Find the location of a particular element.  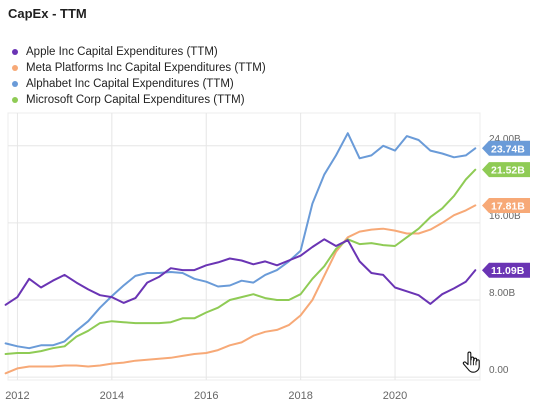

legend-label-alphabet: Alphabet Inc Capital Expenditures (TTM) is located at coordinates (130, 84).